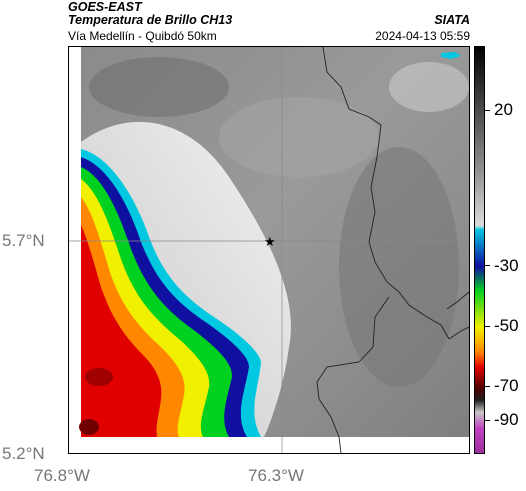 Image resolution: width=526 pixels, height=491 pixels. What do you see at coordinates (506, 419) in the screenshot?
I see `colorbar-label-neg90: -90` at bounding box center [506, 419].